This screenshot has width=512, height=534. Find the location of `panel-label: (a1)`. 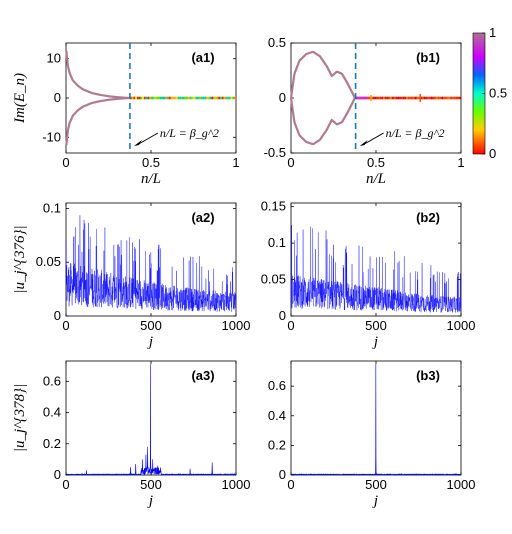

panel-label: (a1) is located at coordinates (202, 57).